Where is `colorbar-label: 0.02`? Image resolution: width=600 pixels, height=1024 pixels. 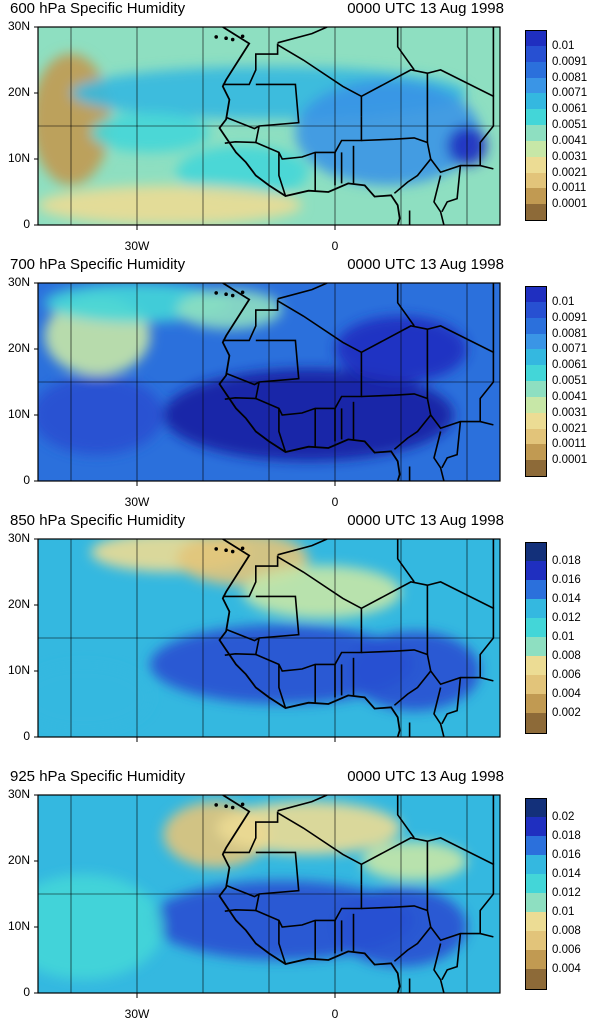
colorbar-label: 0.02 is located at coordinates (563, 817).